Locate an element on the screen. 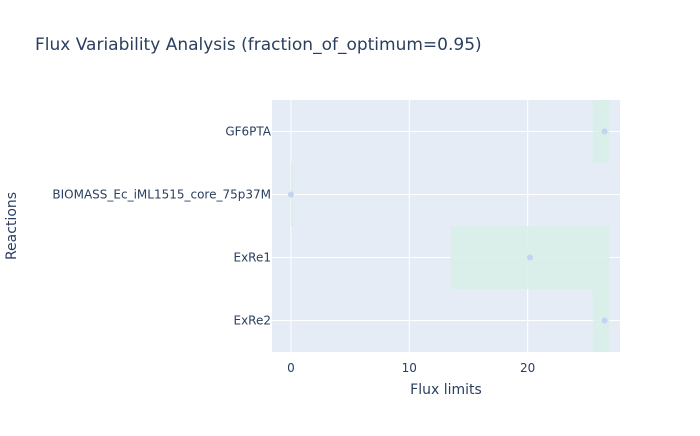 This screenshot has width=700, height=436. y-axis-label: Reactions is located at coordinates (12, 226).